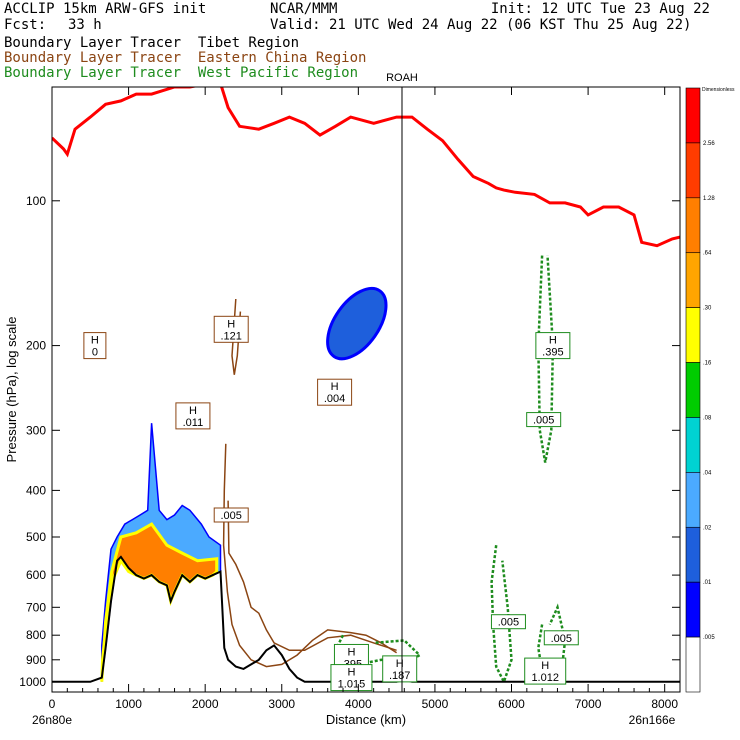 The height and width of the screenshot is (740, 740). I want to click on x-tick-label: 2000, so click(205, 704).